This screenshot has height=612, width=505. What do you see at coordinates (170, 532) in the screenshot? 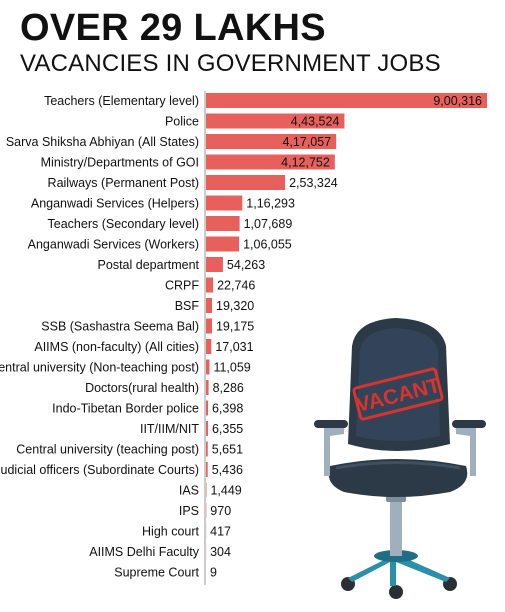
I see `category-label: High court` at bounding box center [170, 532].